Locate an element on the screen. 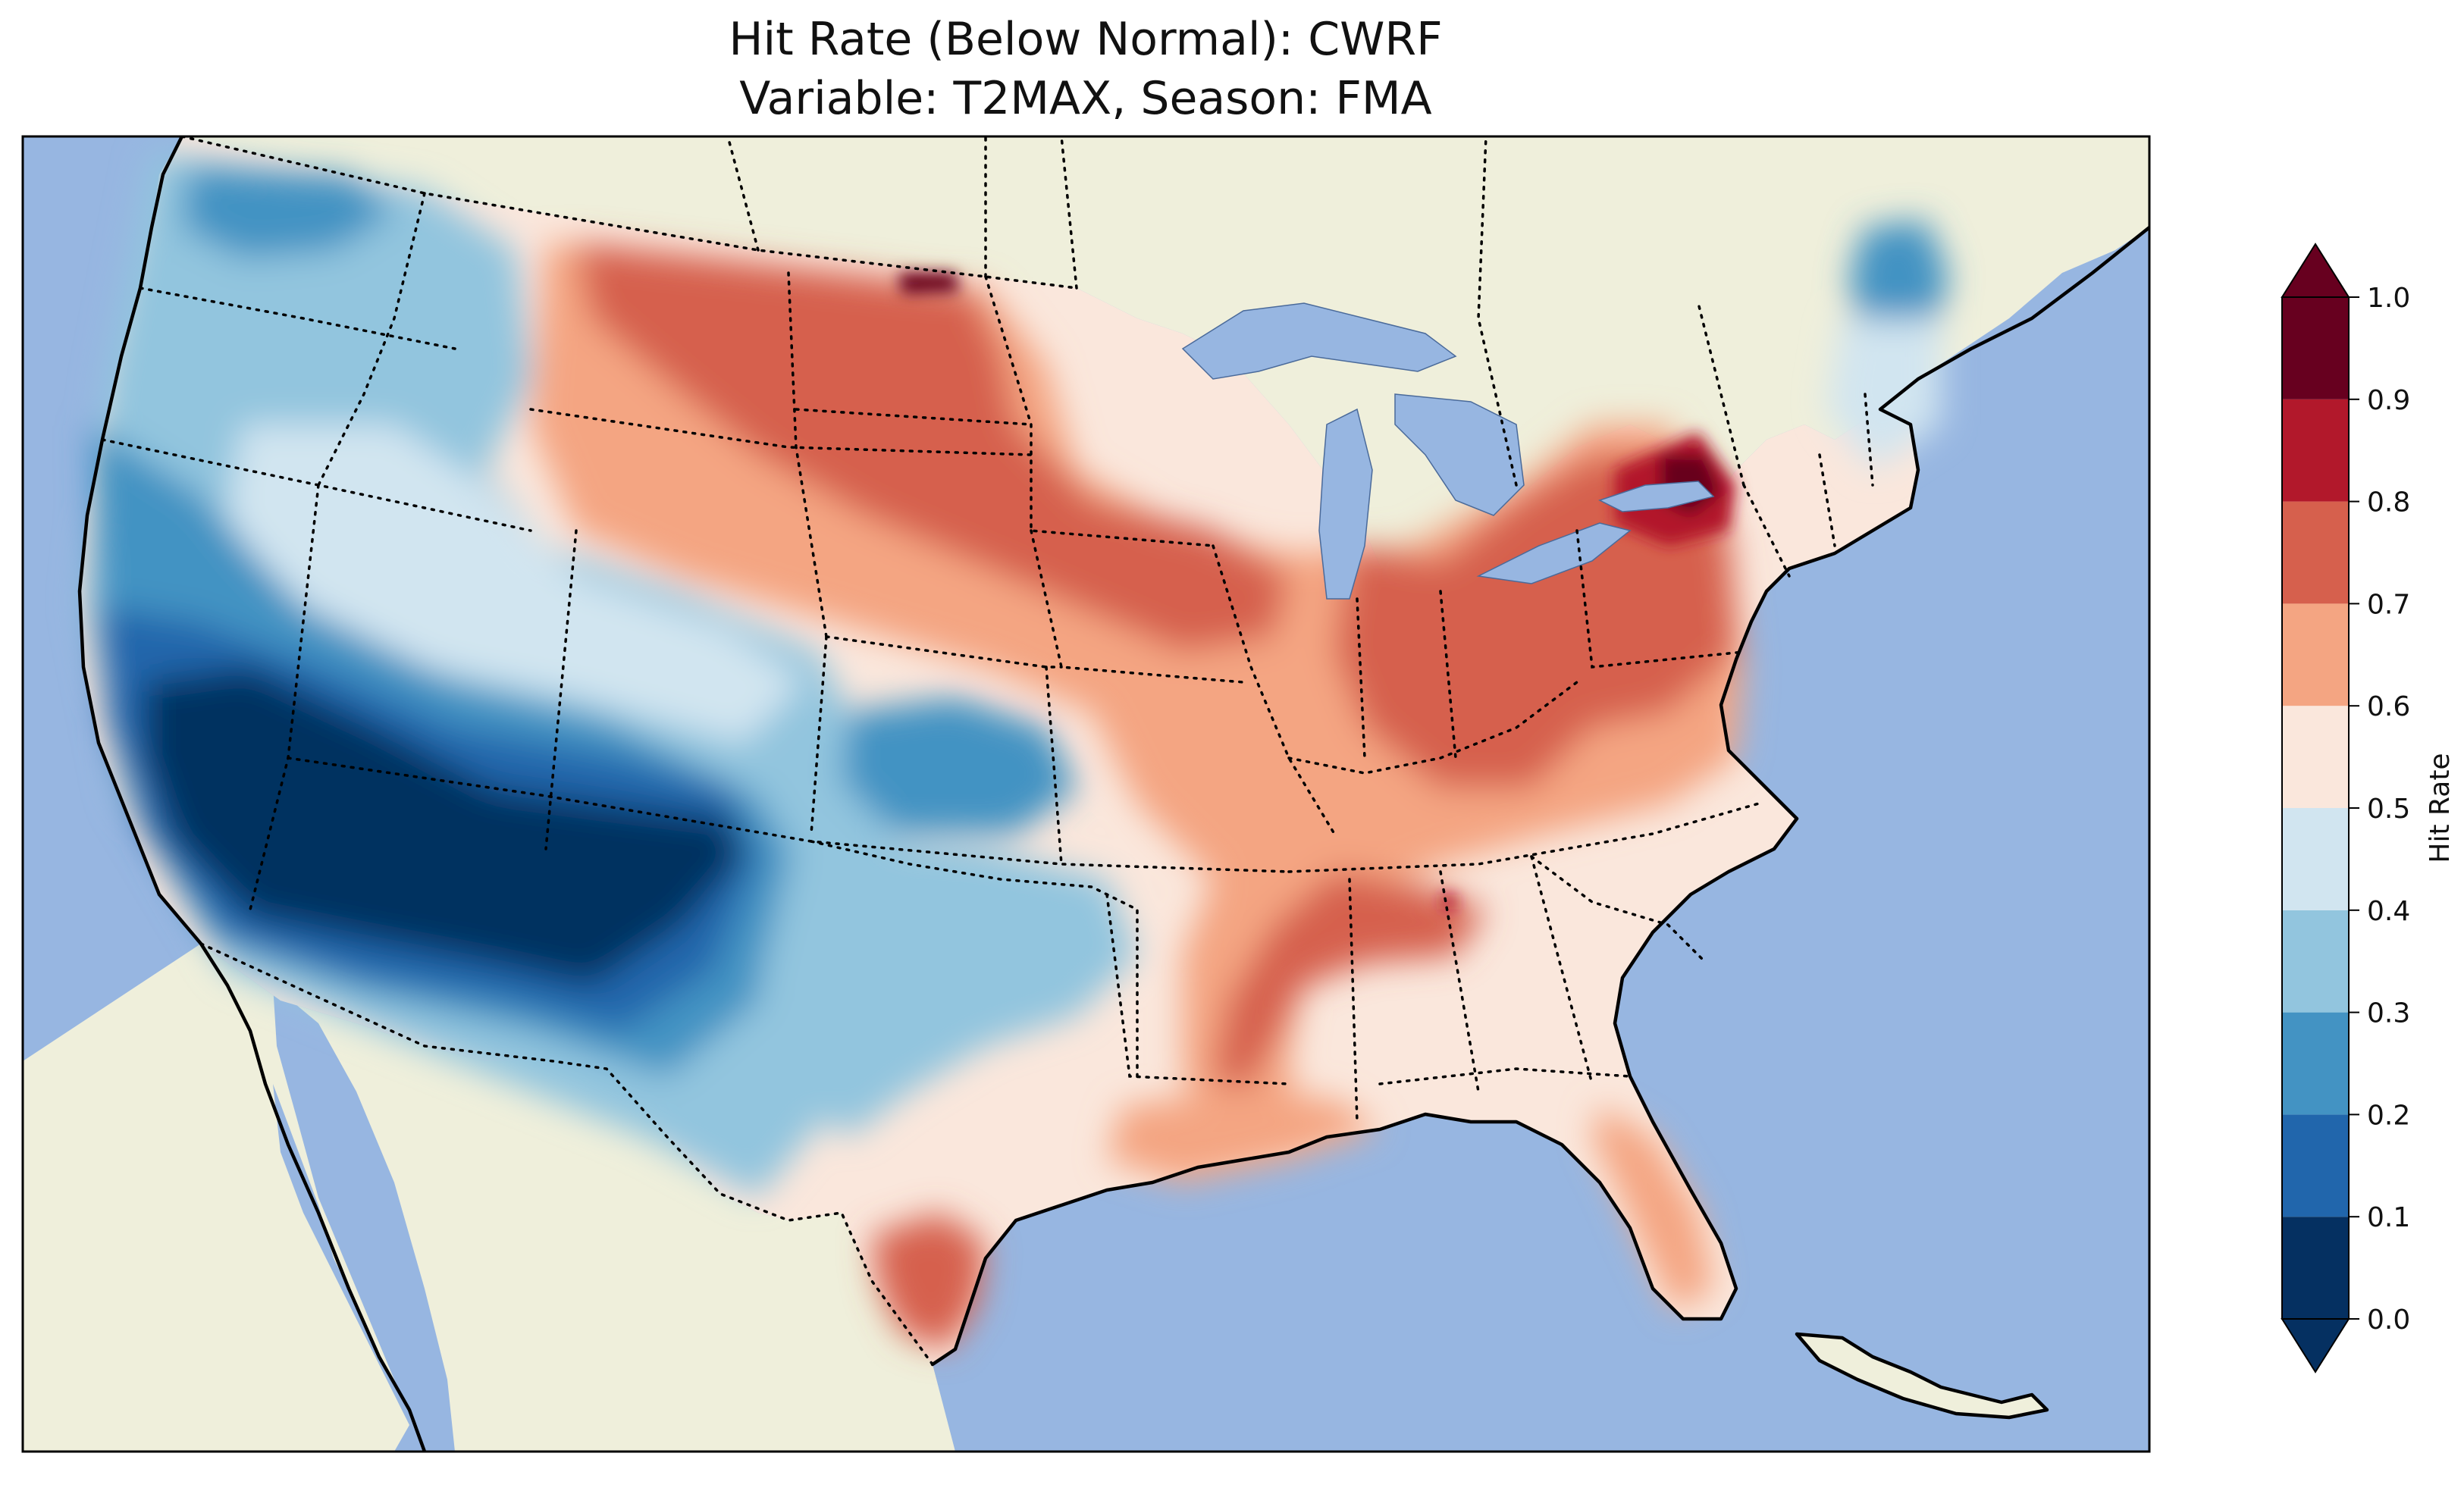 Image resolution: width=2464 pixels, height=1494 pixels. border-wa-or is located at coordinates (297, 318).